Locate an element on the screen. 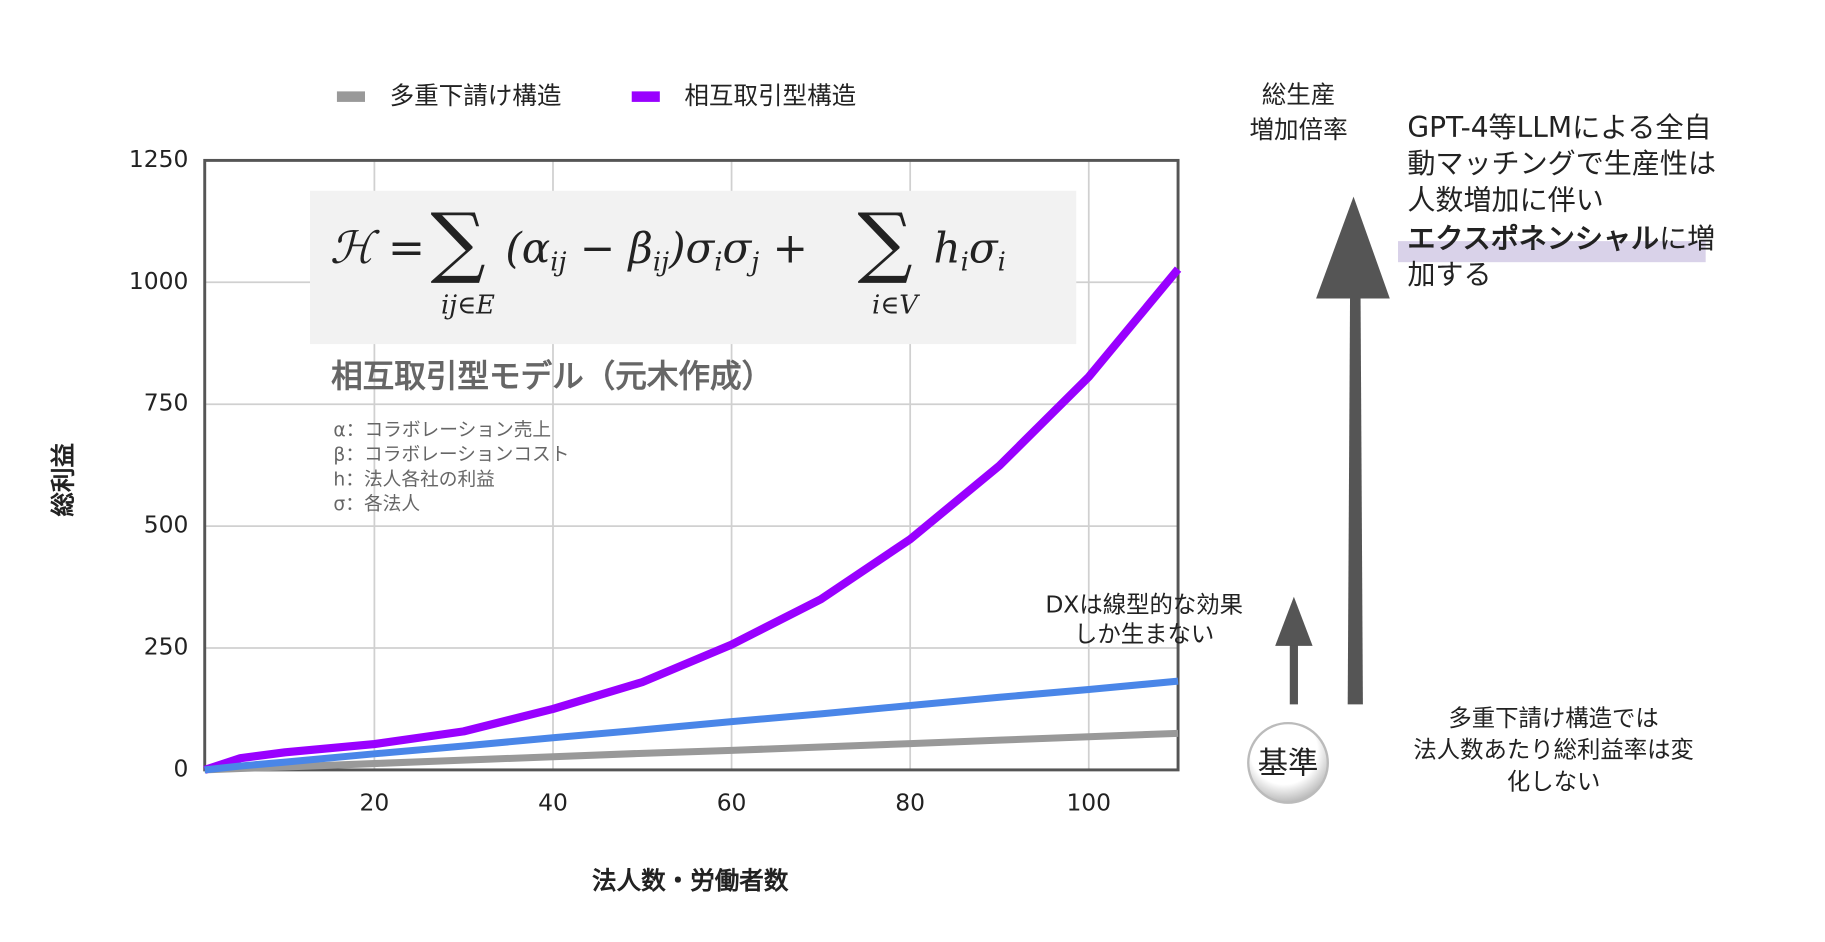 The image size is (1825, 942). y-tick-label: 750 is located at coordinates (166, 403).